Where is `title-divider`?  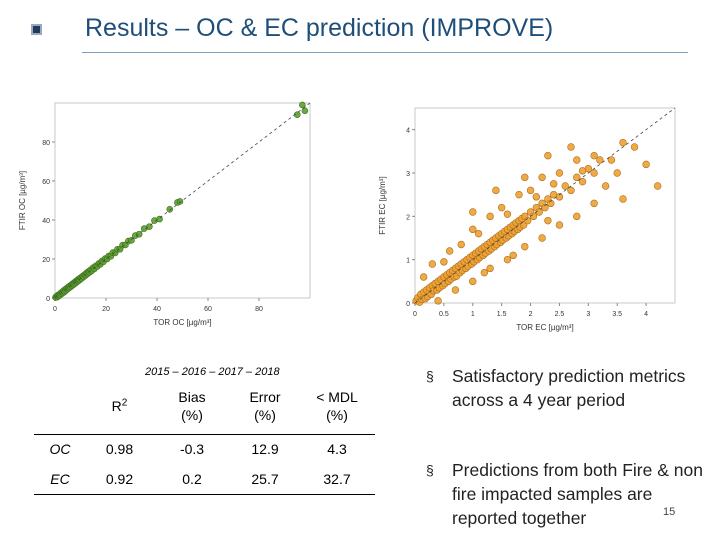
title-divider is located at coordinates (385, 52).